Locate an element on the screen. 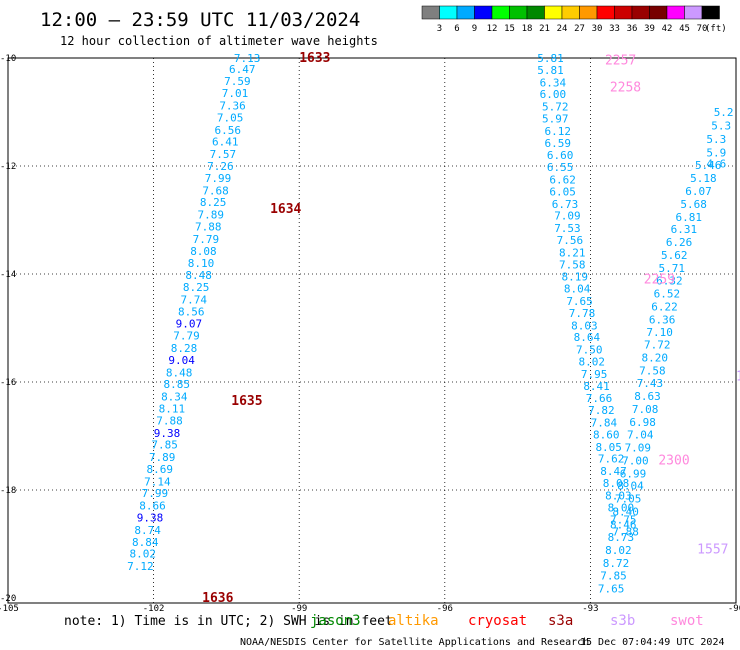 This screenshot has width=740, height=650. wave-height-label: 7.13 is located at coordinates (247, 58).